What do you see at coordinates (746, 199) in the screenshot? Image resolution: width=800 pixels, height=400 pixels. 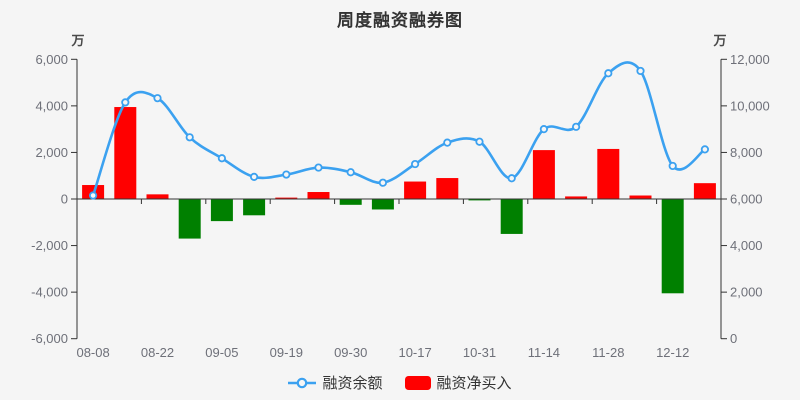 I see `right-axis-tick-label: 6,000` at bounding box center [746, 199].